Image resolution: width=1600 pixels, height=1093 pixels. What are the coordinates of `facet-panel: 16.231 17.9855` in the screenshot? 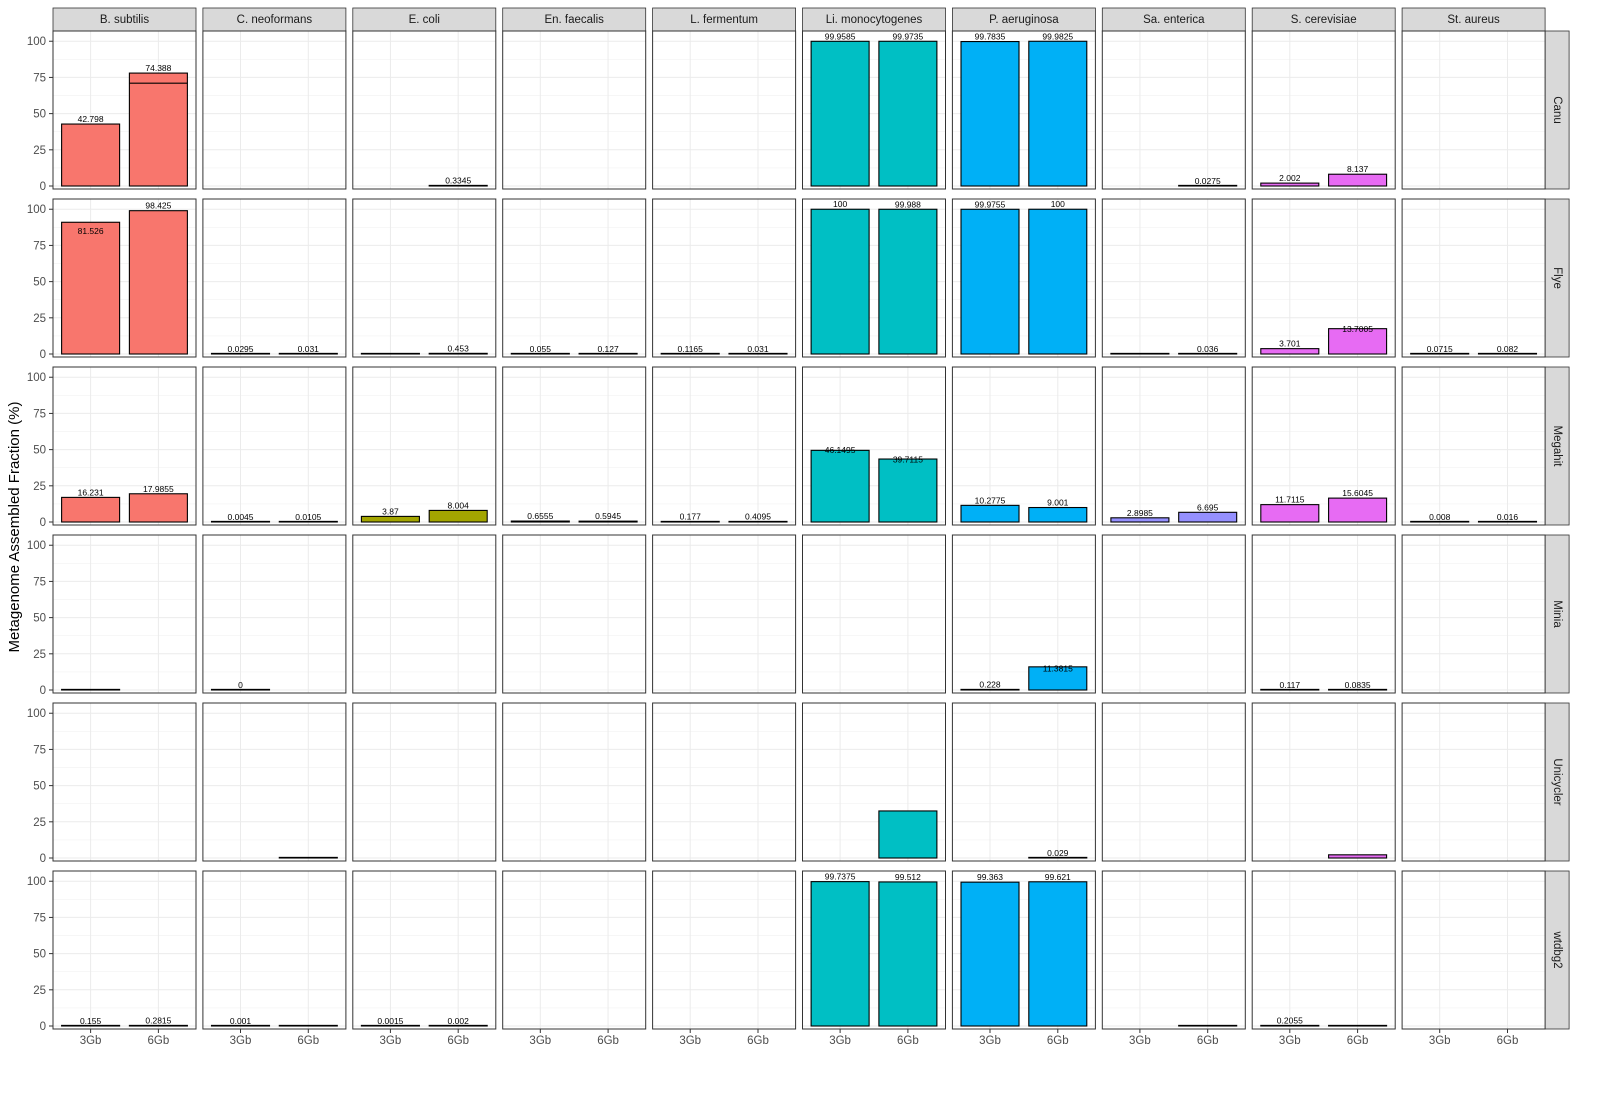 It's located at (124, 446).